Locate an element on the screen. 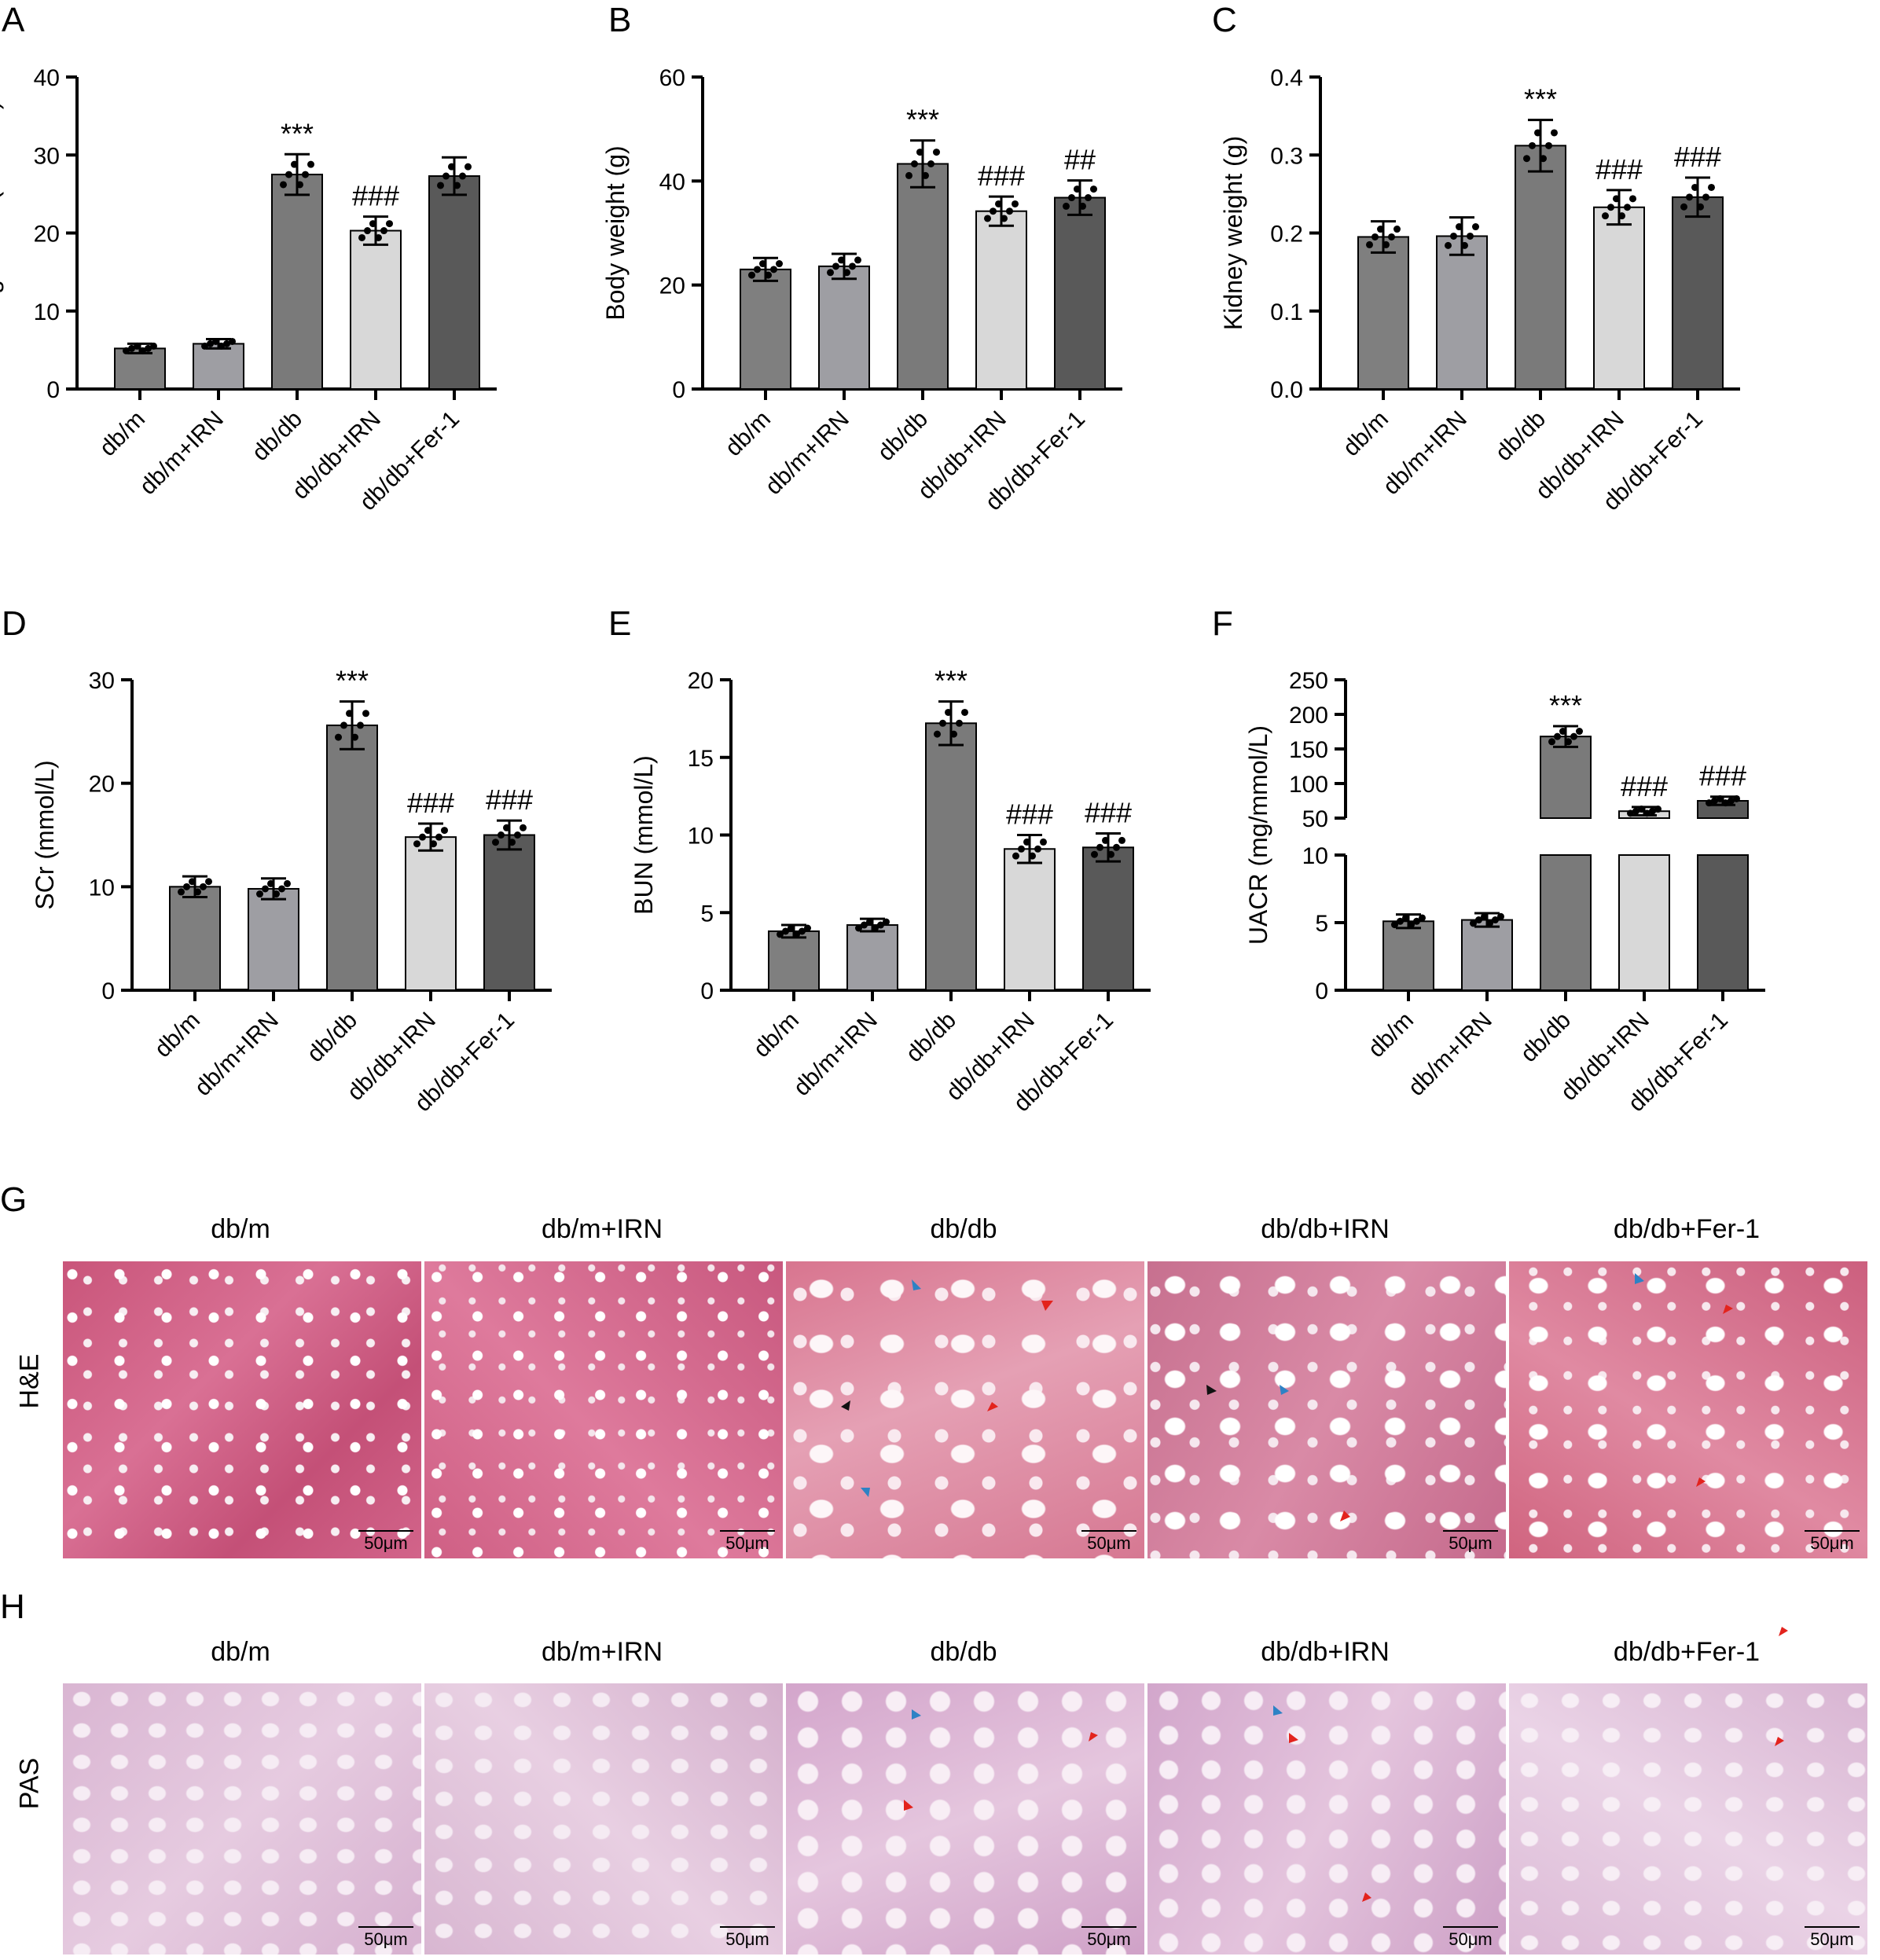  he-micrograph-db-m: 50μm is located at coordinates (242, 1410).